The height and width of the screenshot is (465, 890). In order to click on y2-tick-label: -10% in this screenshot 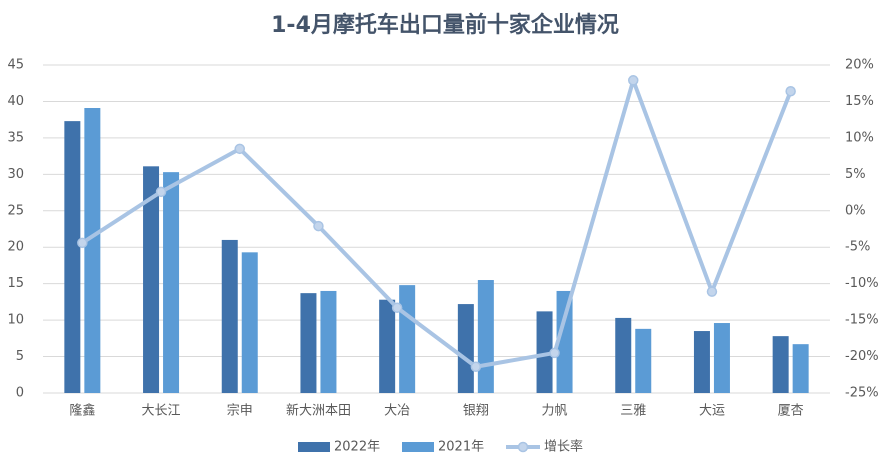, I will do `click(862, 283)`.